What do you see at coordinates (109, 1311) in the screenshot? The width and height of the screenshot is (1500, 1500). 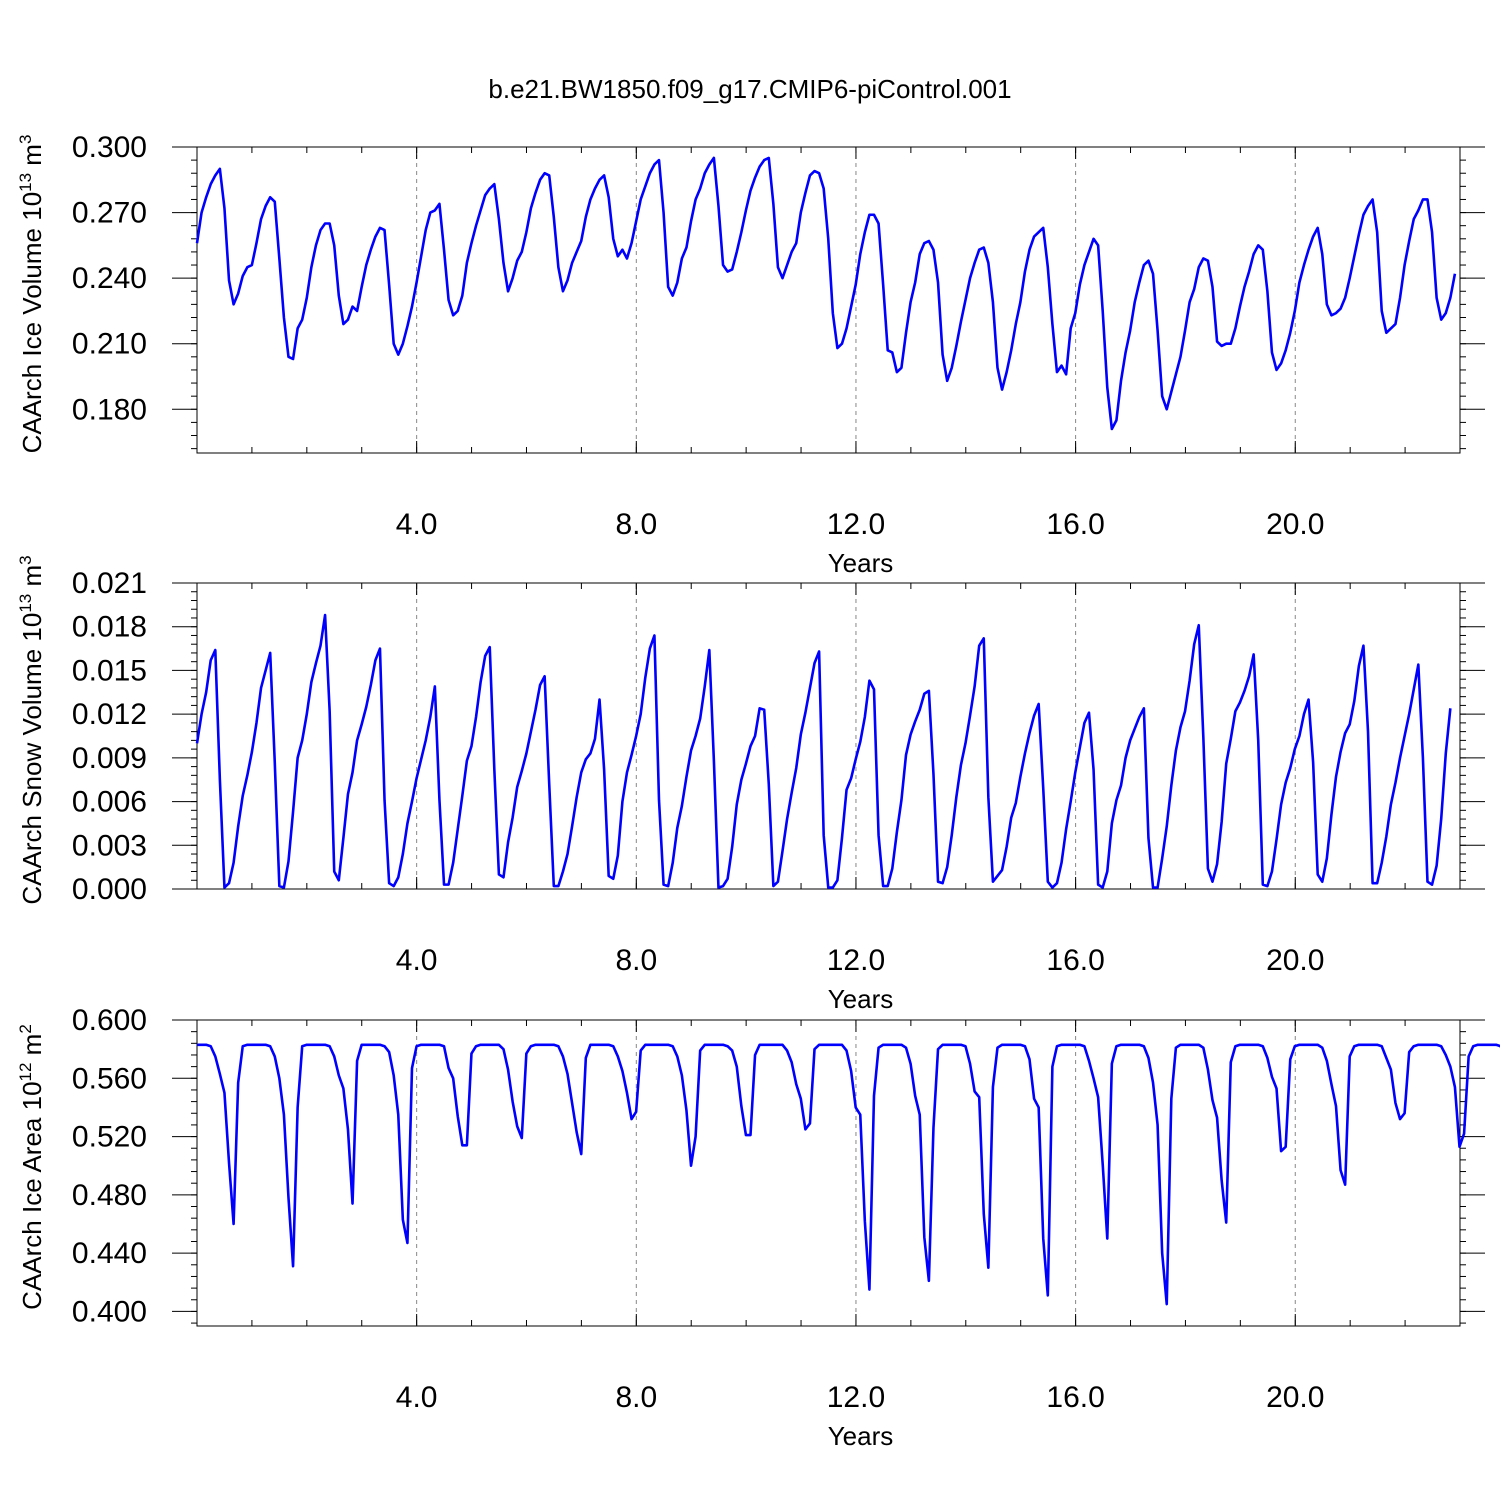 I see `y-tick-label: 0.400` at bounding box center [109, 1311].